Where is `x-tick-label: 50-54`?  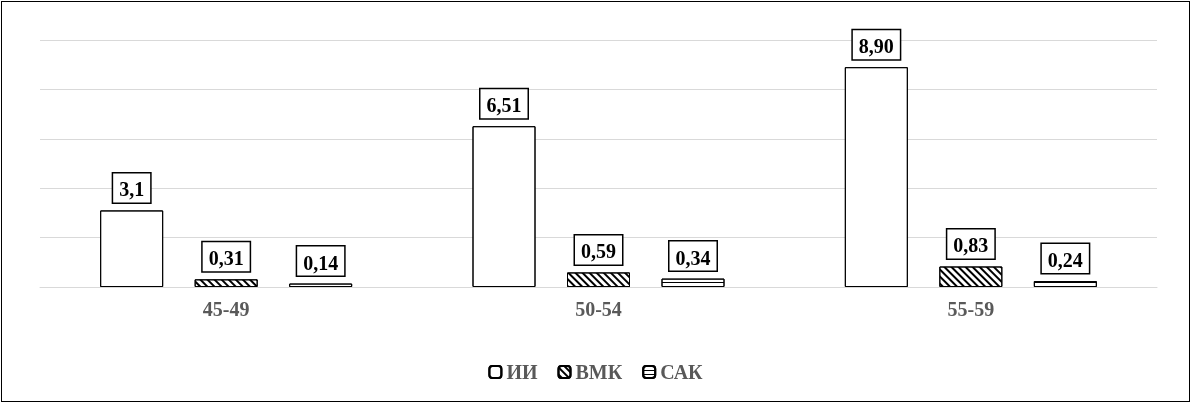 x-tick-label: 50-54 is located at coordinates (598, 309).